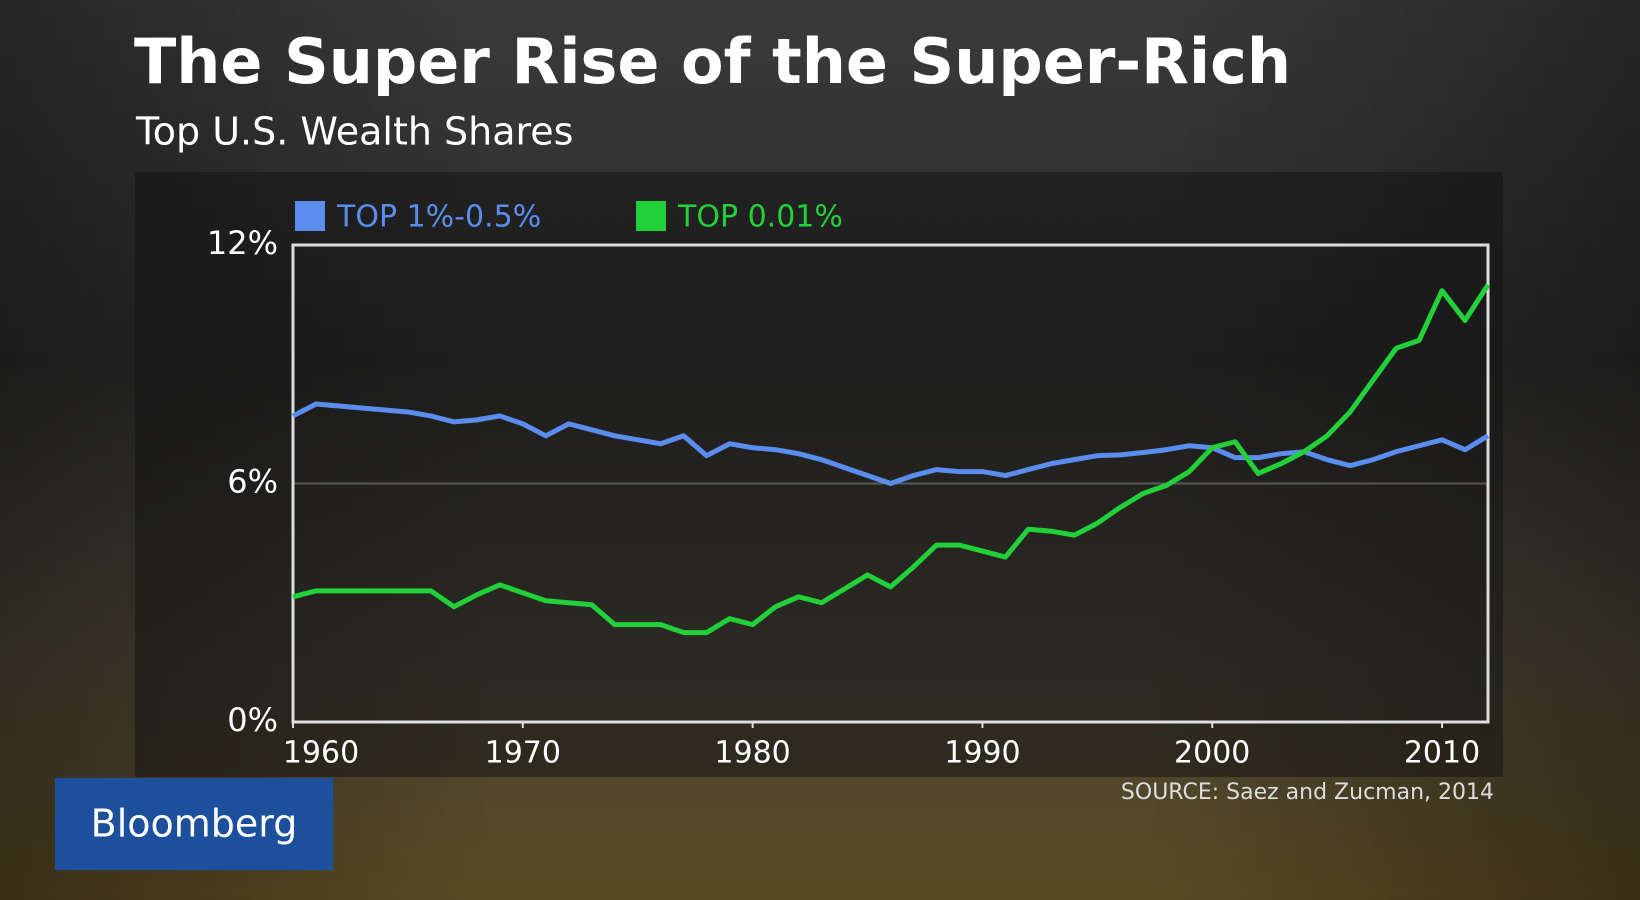  I want to click on x-tick-label: 1980, so click(752, 753).